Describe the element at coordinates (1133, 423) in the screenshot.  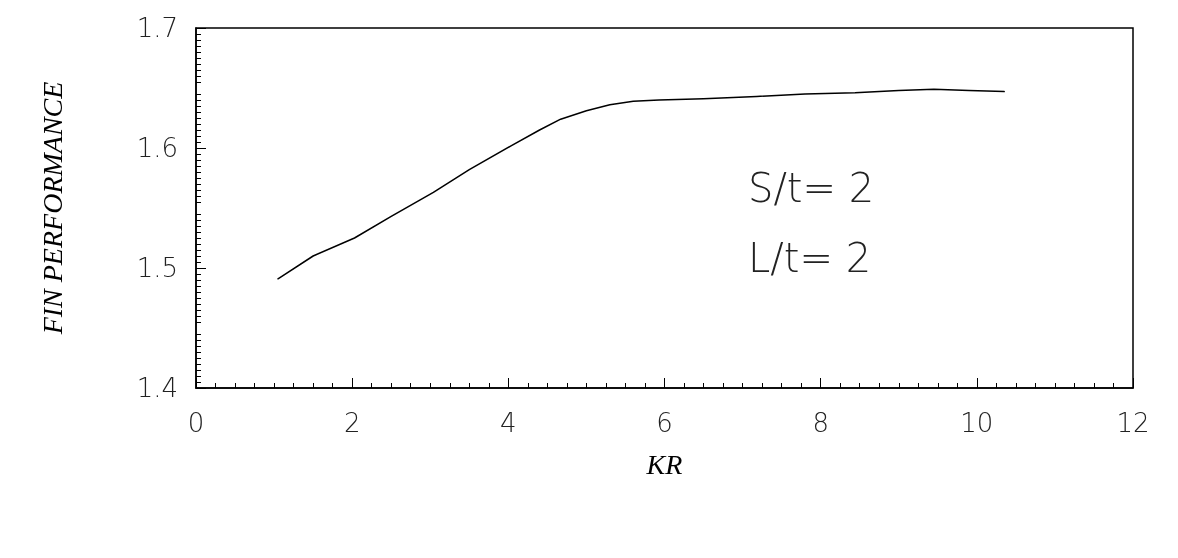
I see `x-tick-label: 12` at that location.